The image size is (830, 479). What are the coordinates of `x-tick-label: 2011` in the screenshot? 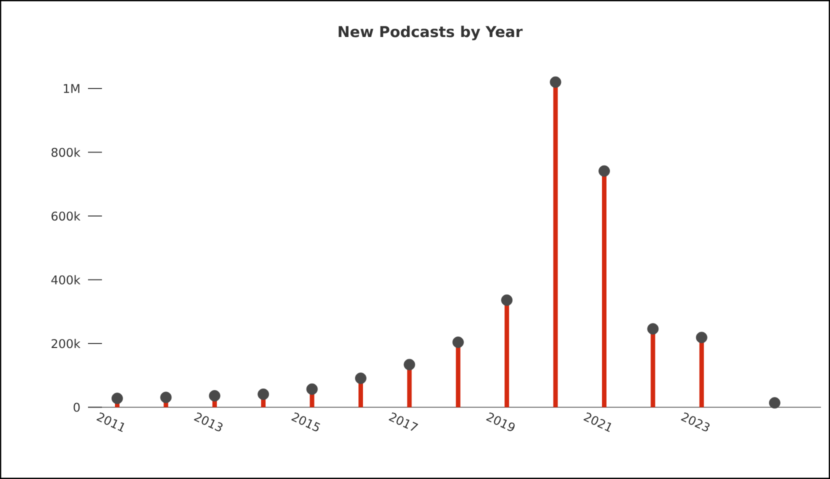 It's located at (110, 422).